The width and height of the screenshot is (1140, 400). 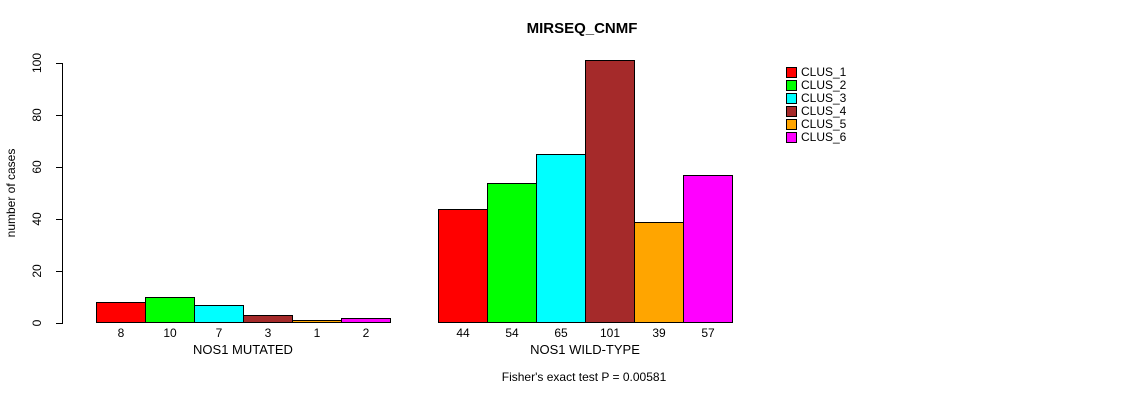 I want to click on stat-annotation: Fisher's exact test P = 0.00581, so click(x=584, y=377).